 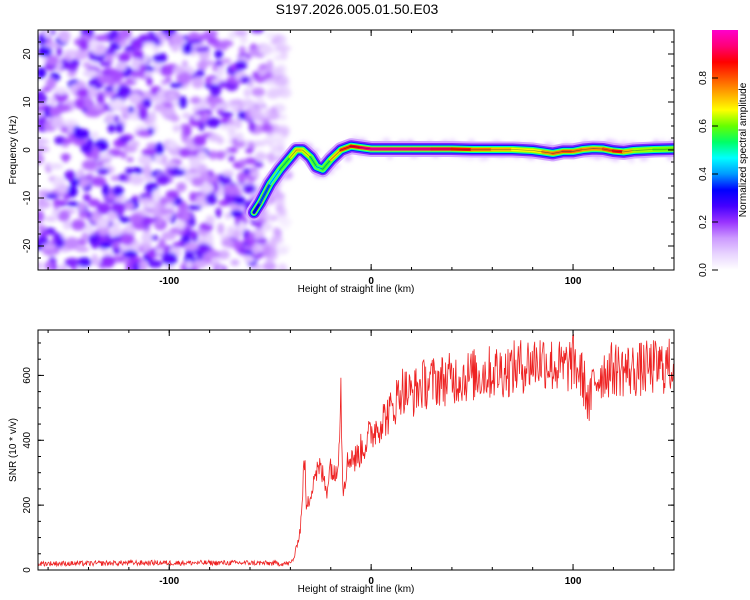 I want to click on spectrogram-y-label: Frequency (Hz), so click(x=13, y=150).